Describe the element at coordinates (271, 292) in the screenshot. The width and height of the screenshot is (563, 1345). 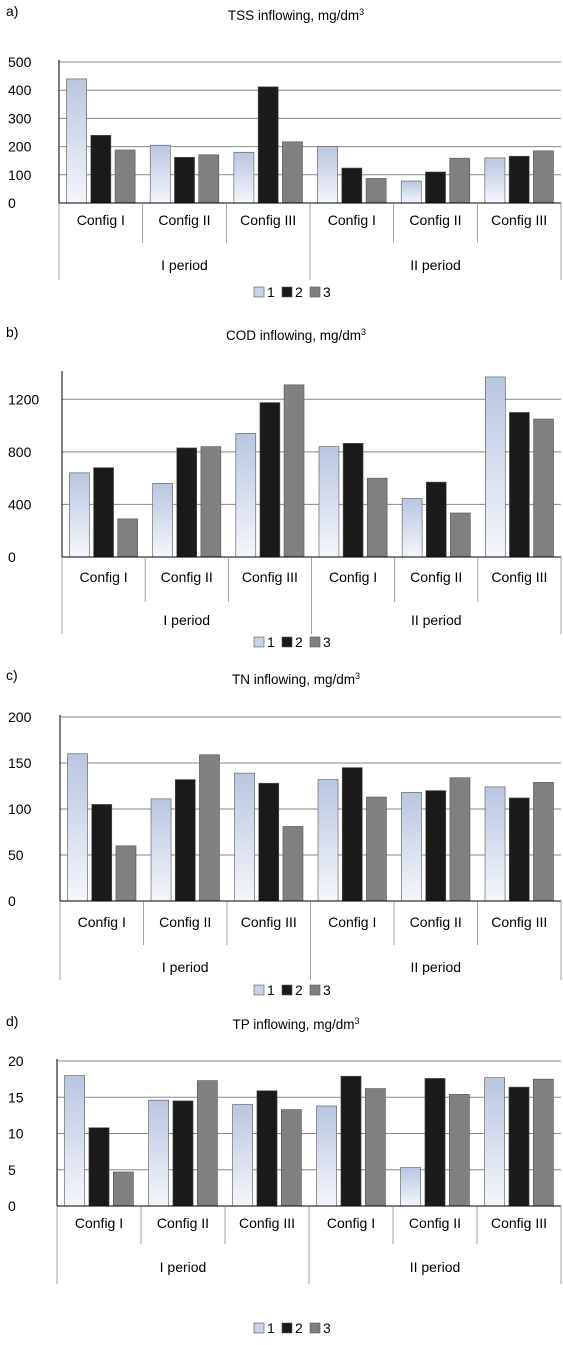
I see `legend-label-1: 1` at that location.